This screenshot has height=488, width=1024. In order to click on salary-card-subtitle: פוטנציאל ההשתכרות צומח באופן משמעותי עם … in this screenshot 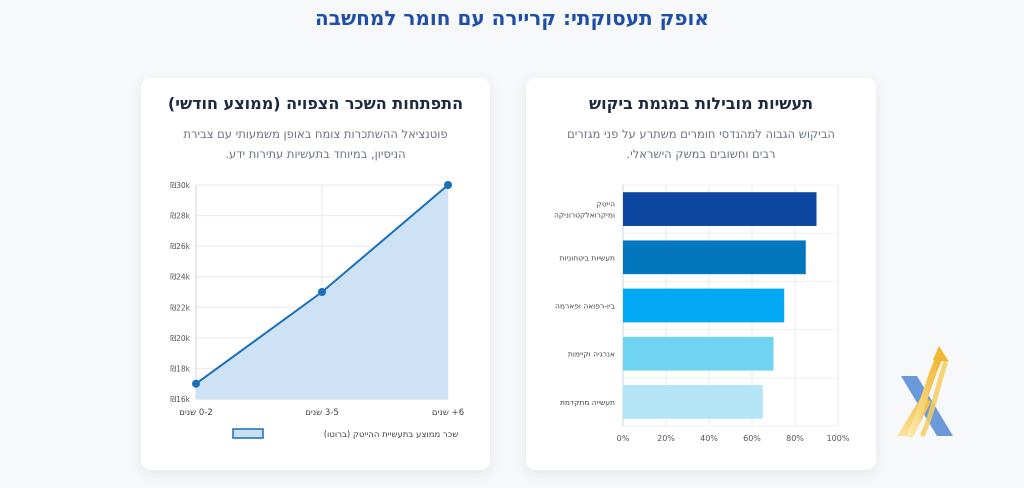, I will do `click(315, 144)`.